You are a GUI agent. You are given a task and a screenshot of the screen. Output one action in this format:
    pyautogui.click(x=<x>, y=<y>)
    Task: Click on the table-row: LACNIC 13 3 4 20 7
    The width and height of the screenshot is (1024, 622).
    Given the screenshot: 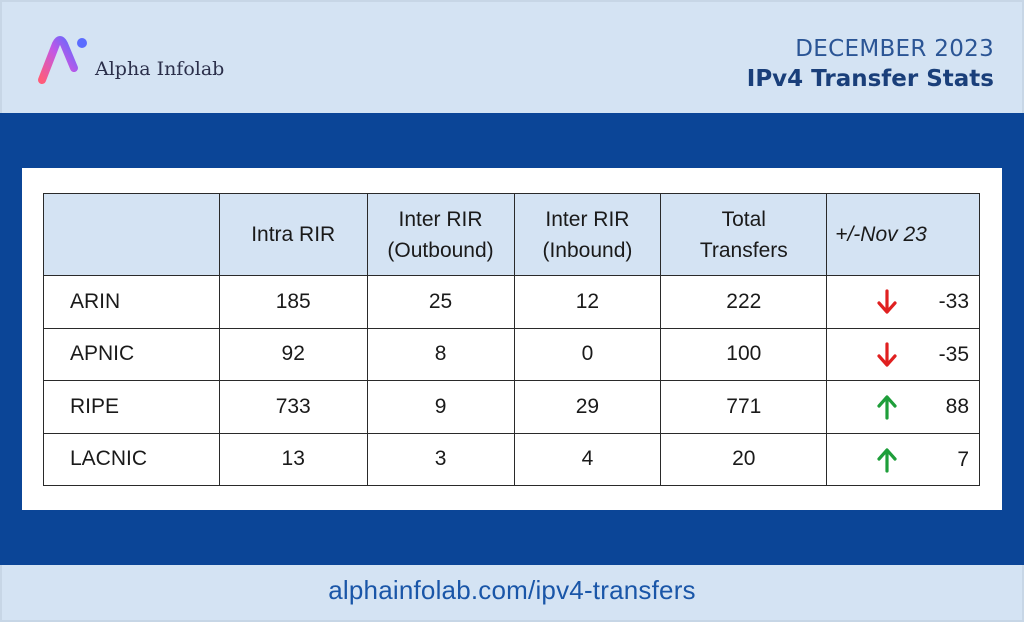 What is the action you would take?
    pyautogui.click(x=511, y=459)
    